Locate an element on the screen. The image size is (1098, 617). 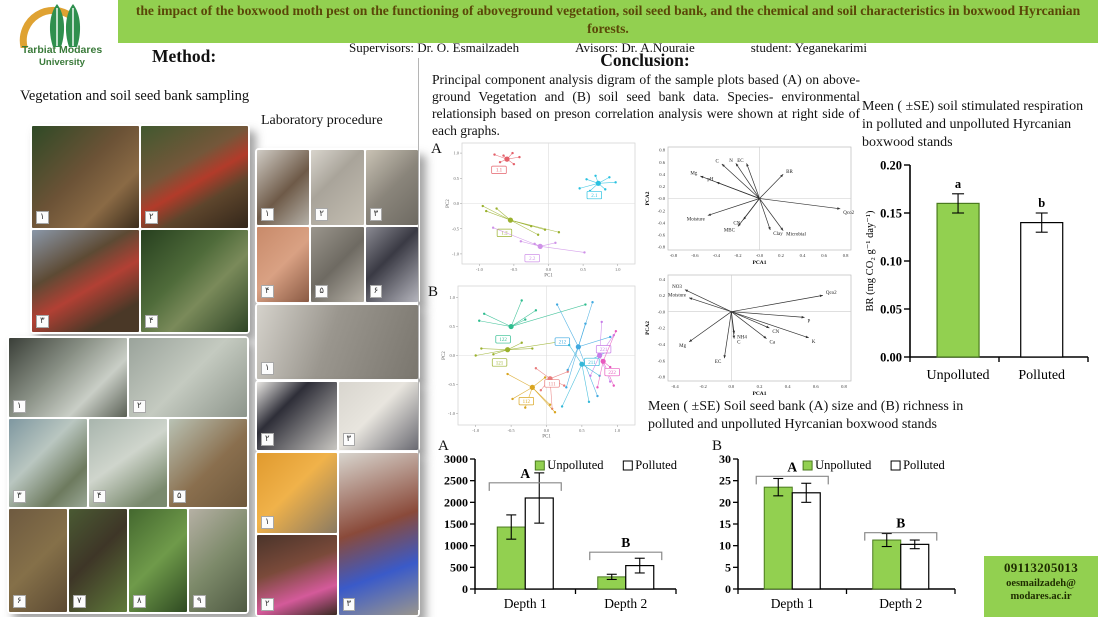
photo-number-badge: ۱ is located at coordinates (267, 214).